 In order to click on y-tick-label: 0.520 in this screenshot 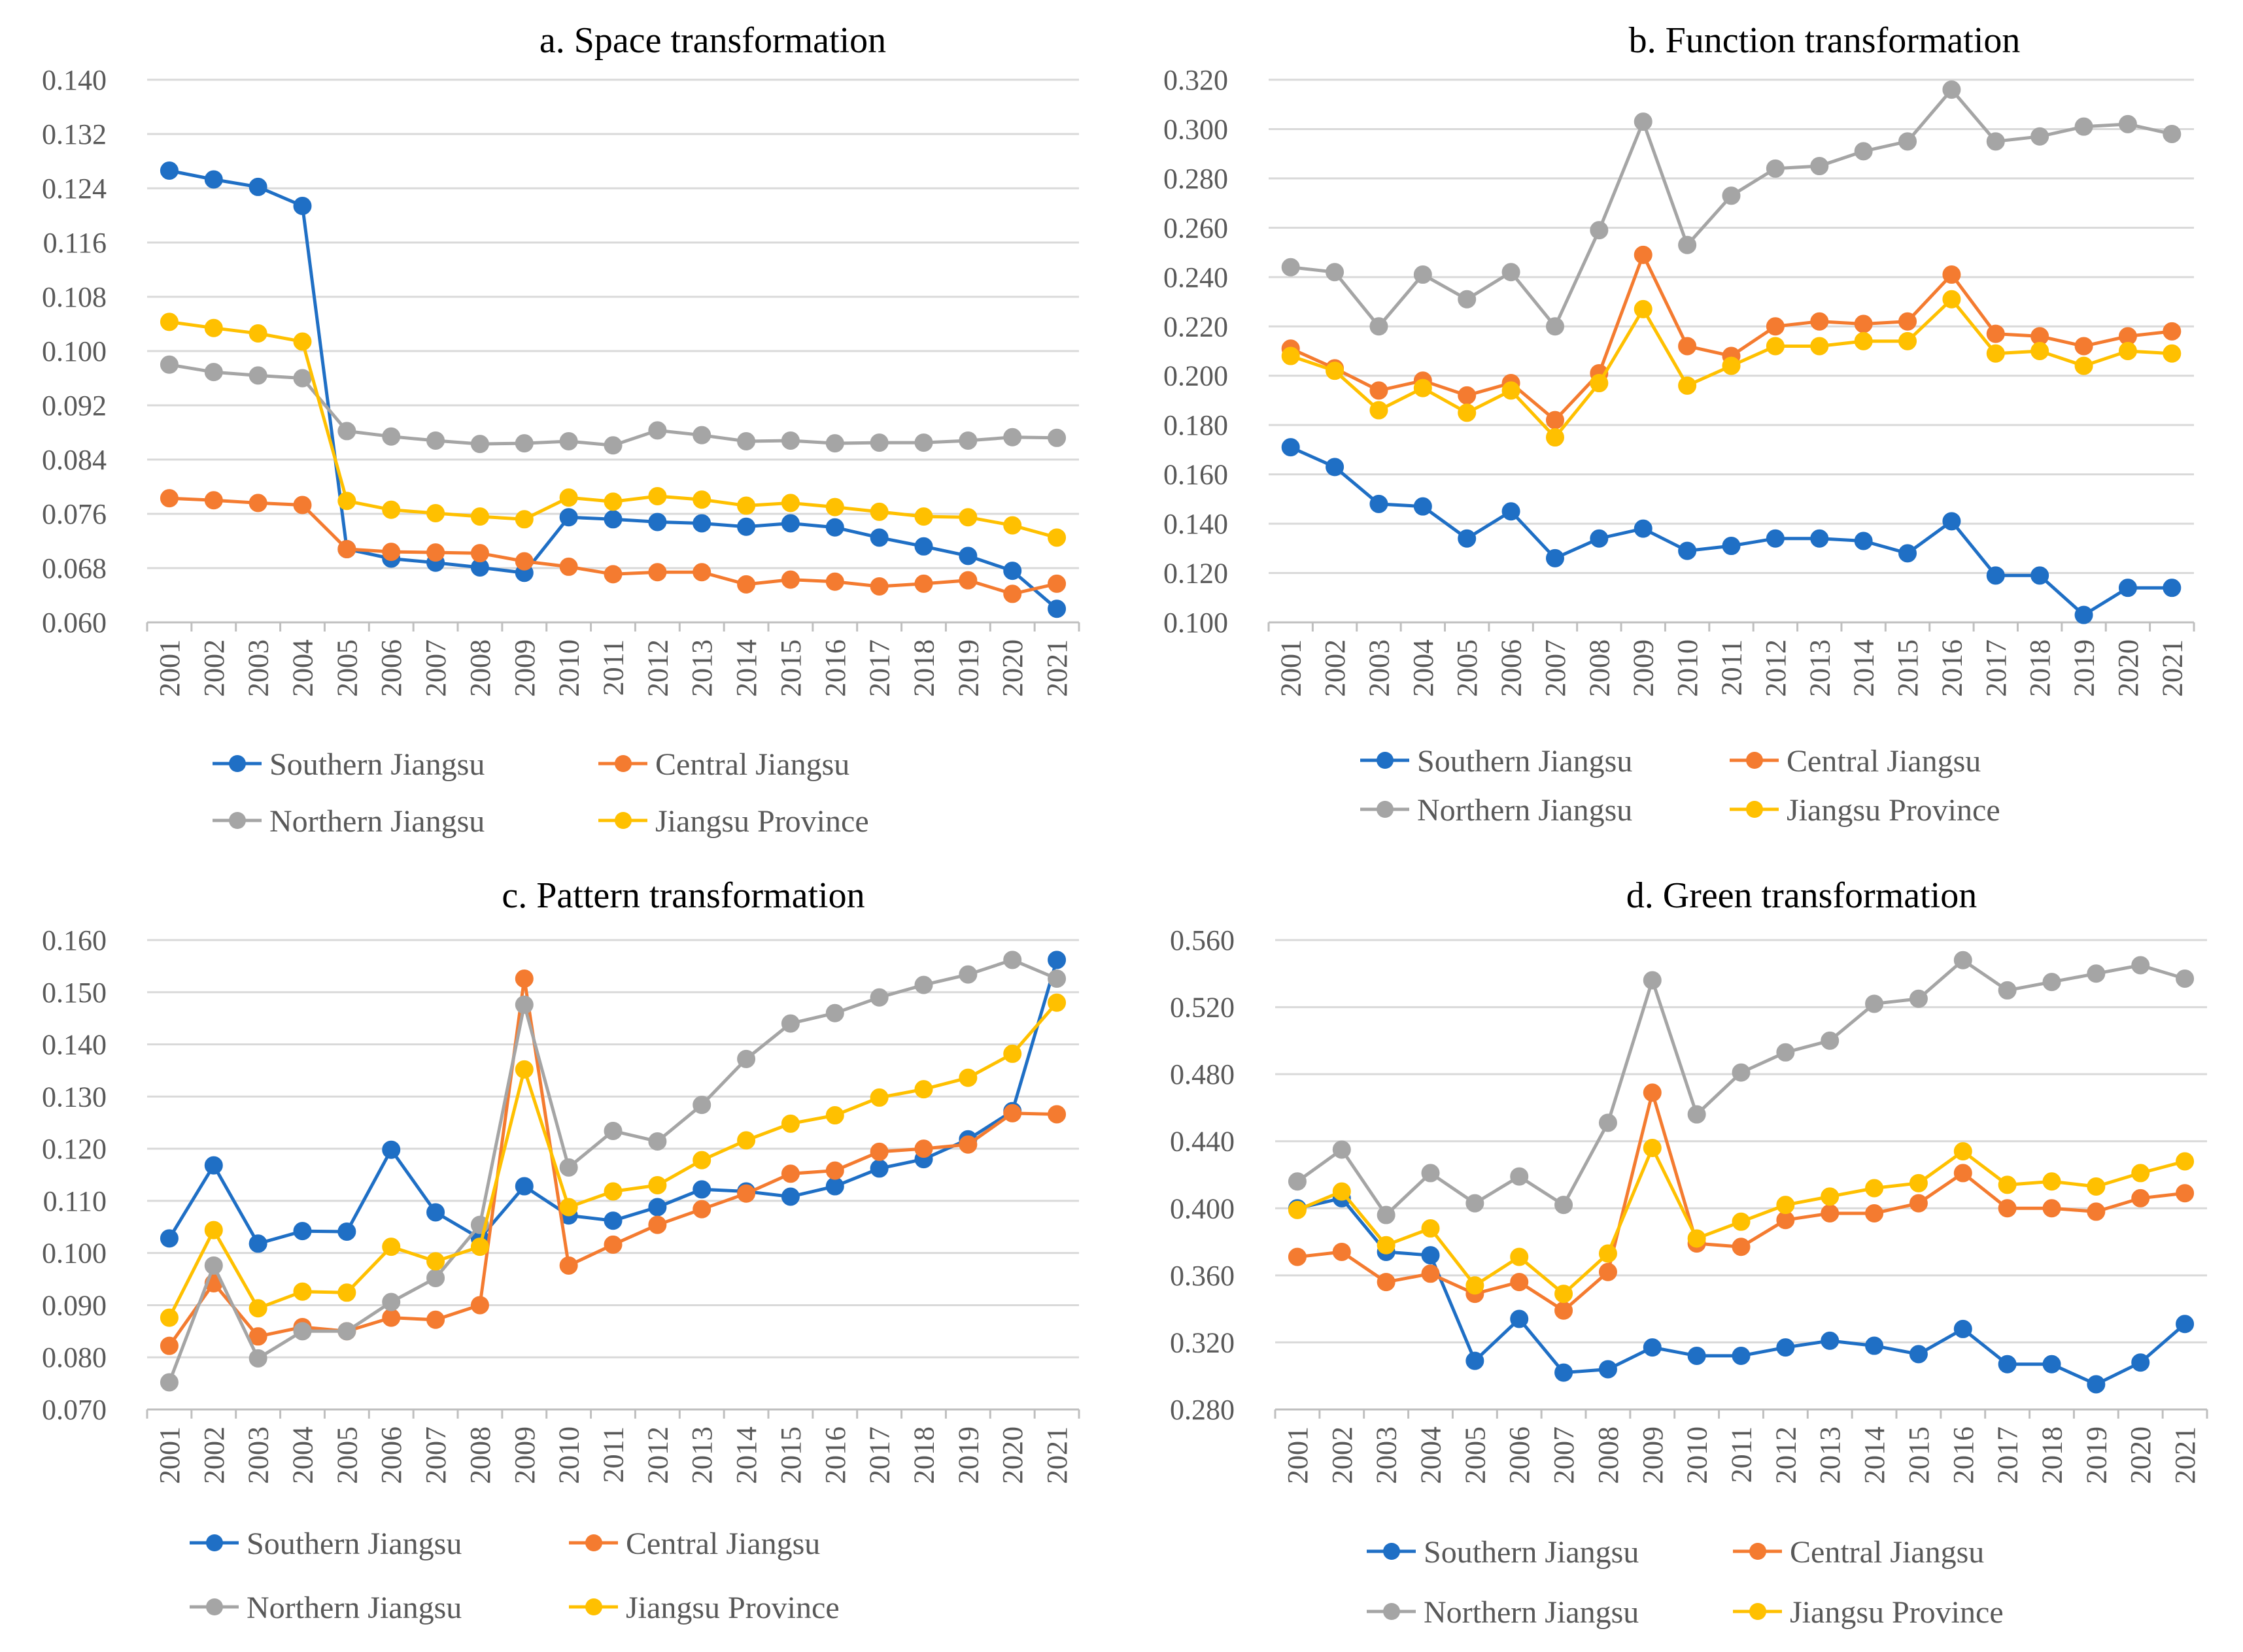, I will do `click(1202, 1008)`.